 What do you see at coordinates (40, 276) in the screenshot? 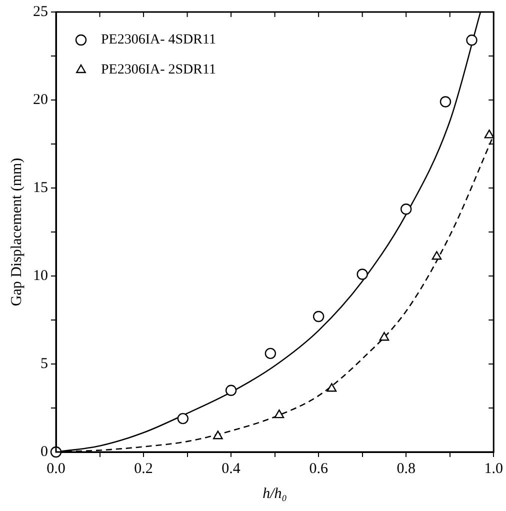
I see `y-tick-label: 10` at bounding box center [40, 276].